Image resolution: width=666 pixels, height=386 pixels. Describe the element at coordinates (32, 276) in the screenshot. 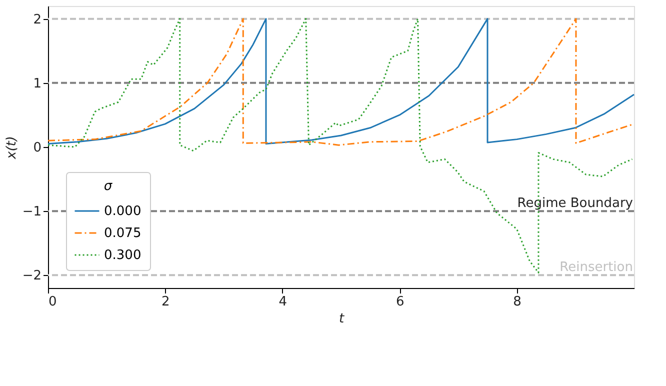

I see `y-tick-label: −2` at that location.